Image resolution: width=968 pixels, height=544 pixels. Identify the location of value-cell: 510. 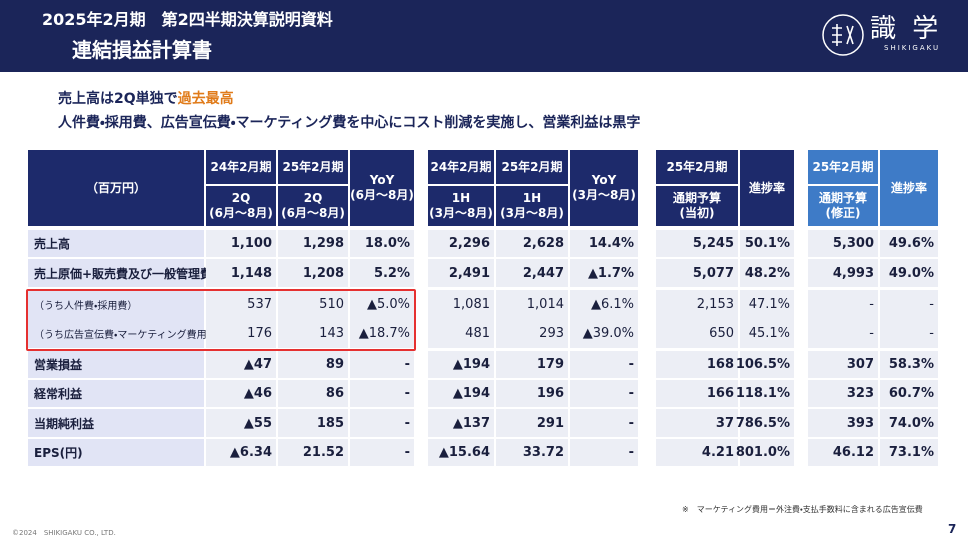
(313, 304).